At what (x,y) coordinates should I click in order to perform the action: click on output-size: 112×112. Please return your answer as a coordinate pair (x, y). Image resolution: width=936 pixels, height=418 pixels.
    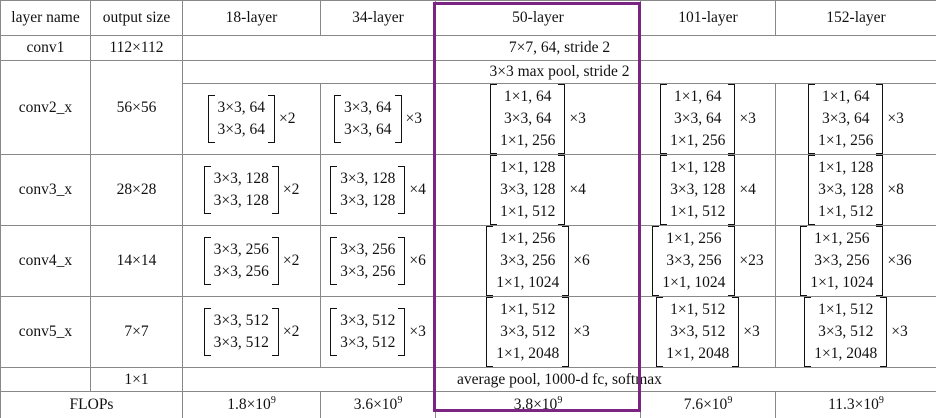
    Looking at the image, I should click on (136, 48).